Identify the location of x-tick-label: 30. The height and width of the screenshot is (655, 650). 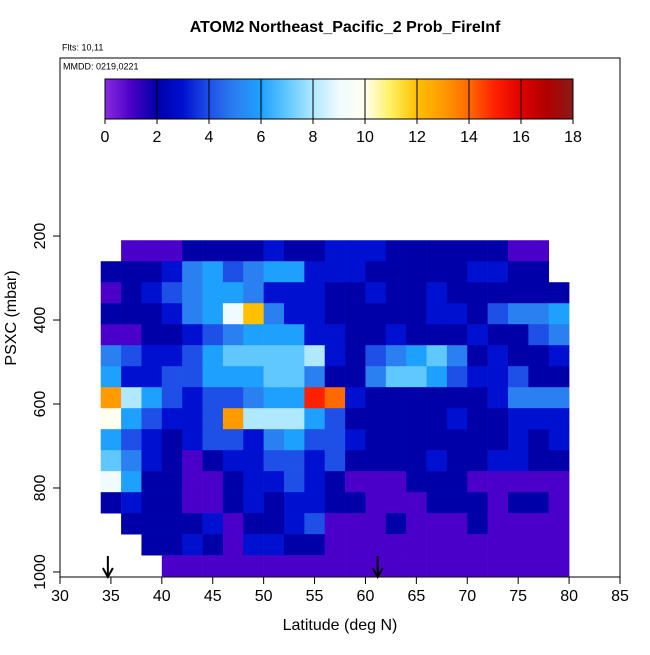
(60, 596).